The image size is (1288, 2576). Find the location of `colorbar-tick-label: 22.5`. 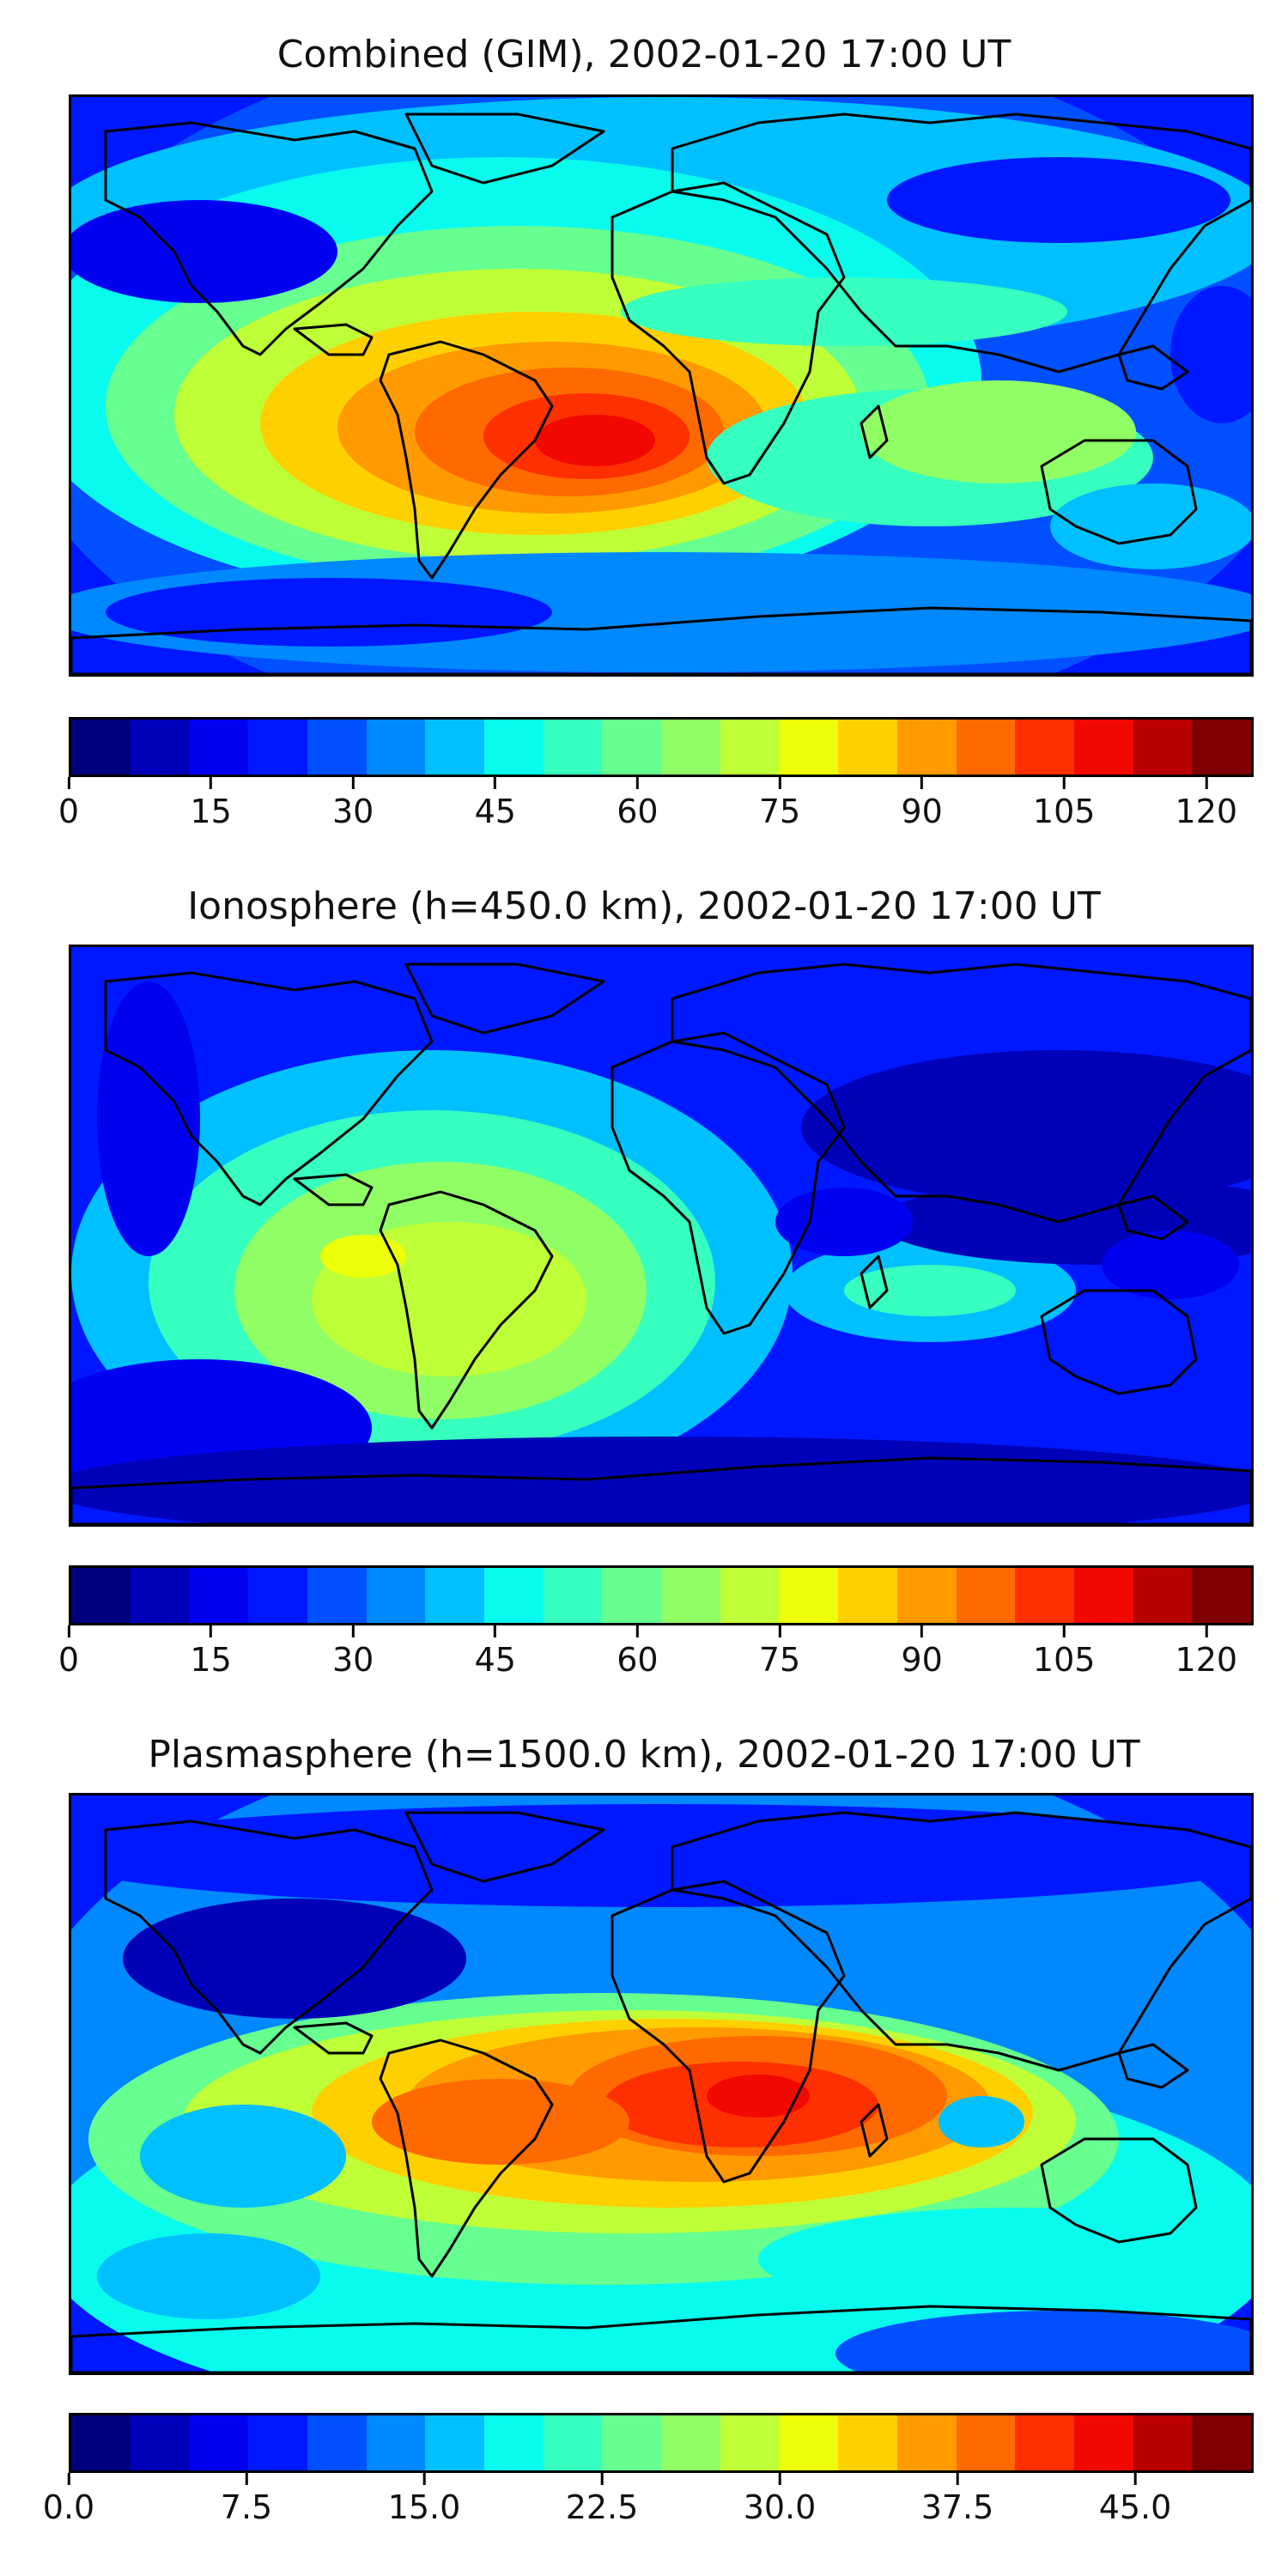

colorbar-tick-label: 22.5 is located at coordinates (602, 2507).